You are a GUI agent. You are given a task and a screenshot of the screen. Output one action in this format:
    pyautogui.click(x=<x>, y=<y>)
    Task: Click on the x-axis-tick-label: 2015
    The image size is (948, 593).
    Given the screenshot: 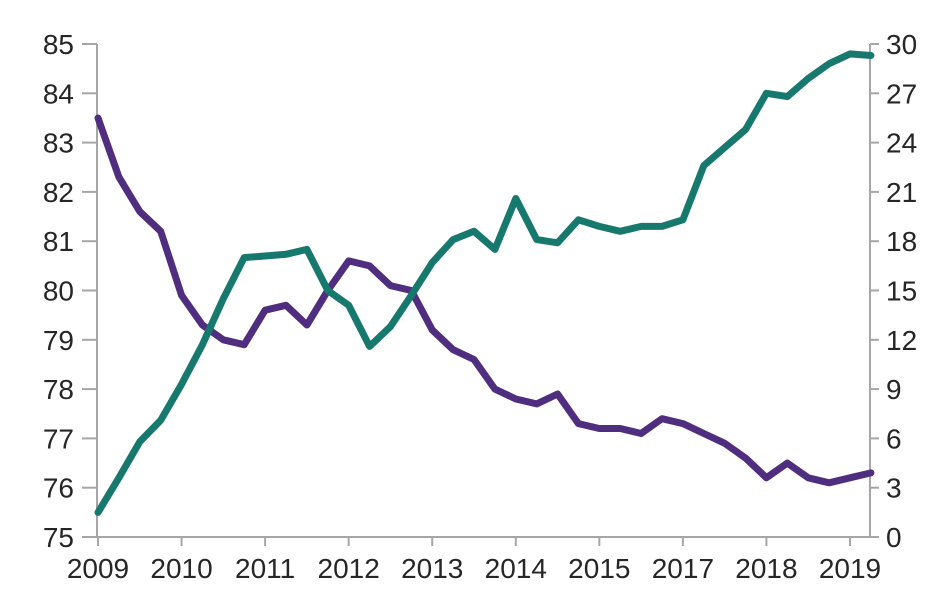 What is the action you would take?
    pyautogui.click(x=599, y=568)
    